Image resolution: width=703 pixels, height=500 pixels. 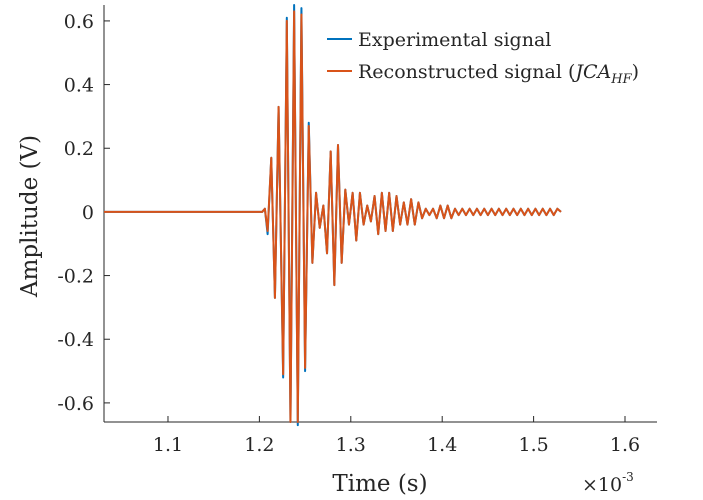 What do you see at coordinates (79, 86) in the screenshot?
I see `y-tick-label: 0.4` at bounding box center [79, 86].